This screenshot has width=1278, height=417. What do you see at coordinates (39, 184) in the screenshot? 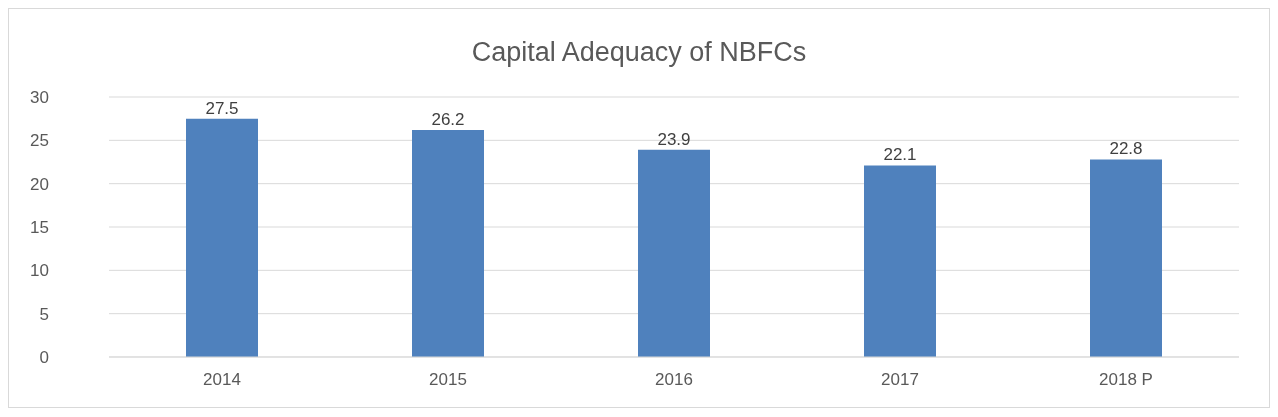
I see `y-tick-label: 20` at bounding box center [39, 184].